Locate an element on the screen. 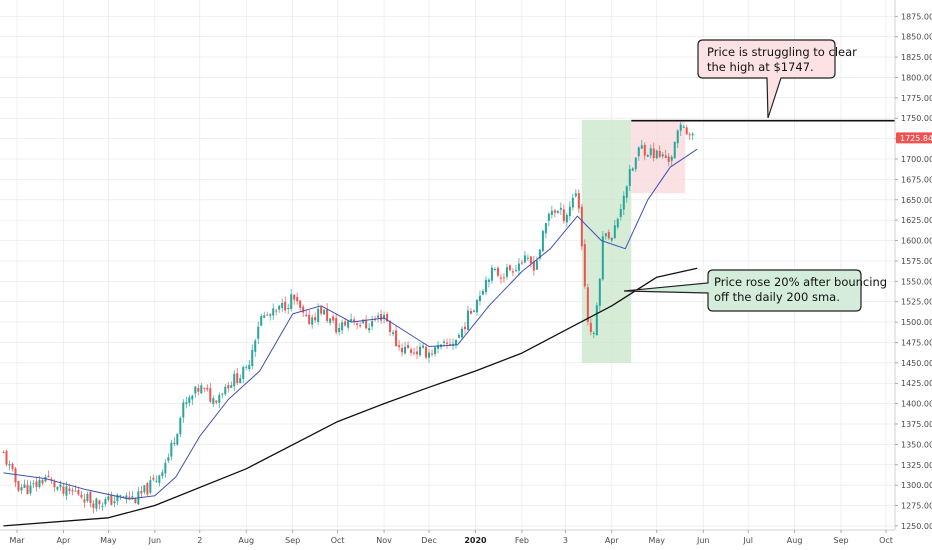 The height and width of the screenshot is (550, 932). y-tick-label: 1700.00 is located at coordinates (916, 159).